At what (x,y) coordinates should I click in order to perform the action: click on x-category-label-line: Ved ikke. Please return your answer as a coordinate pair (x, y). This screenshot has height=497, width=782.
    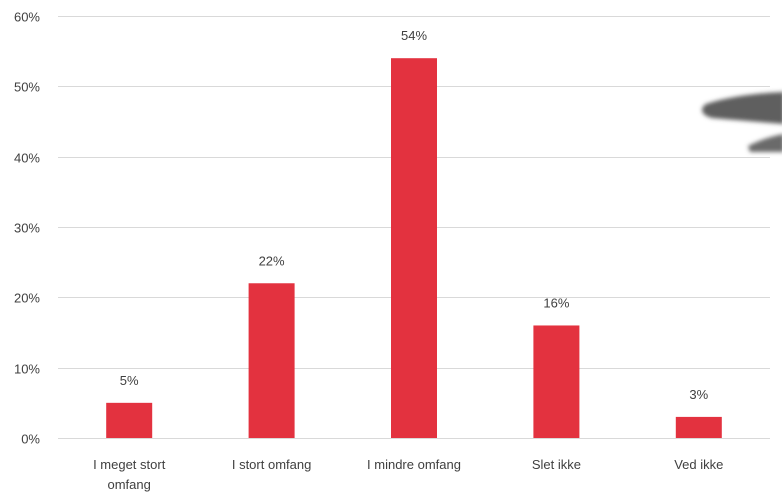
    Looking at the image, I should click on (698, 464).